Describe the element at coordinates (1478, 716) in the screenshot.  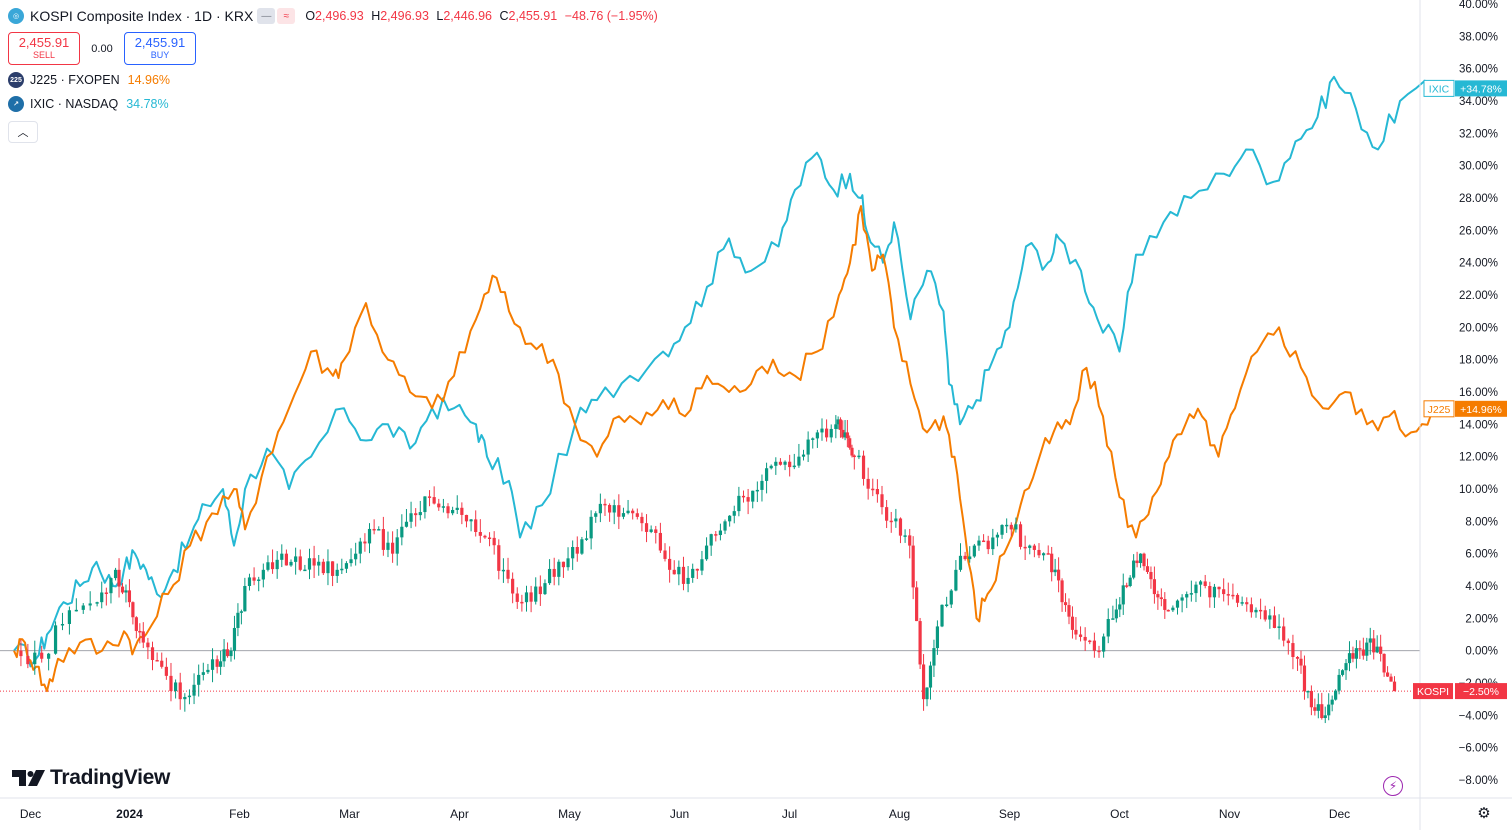
I see `y-tick-label: −4.00%` at that location.